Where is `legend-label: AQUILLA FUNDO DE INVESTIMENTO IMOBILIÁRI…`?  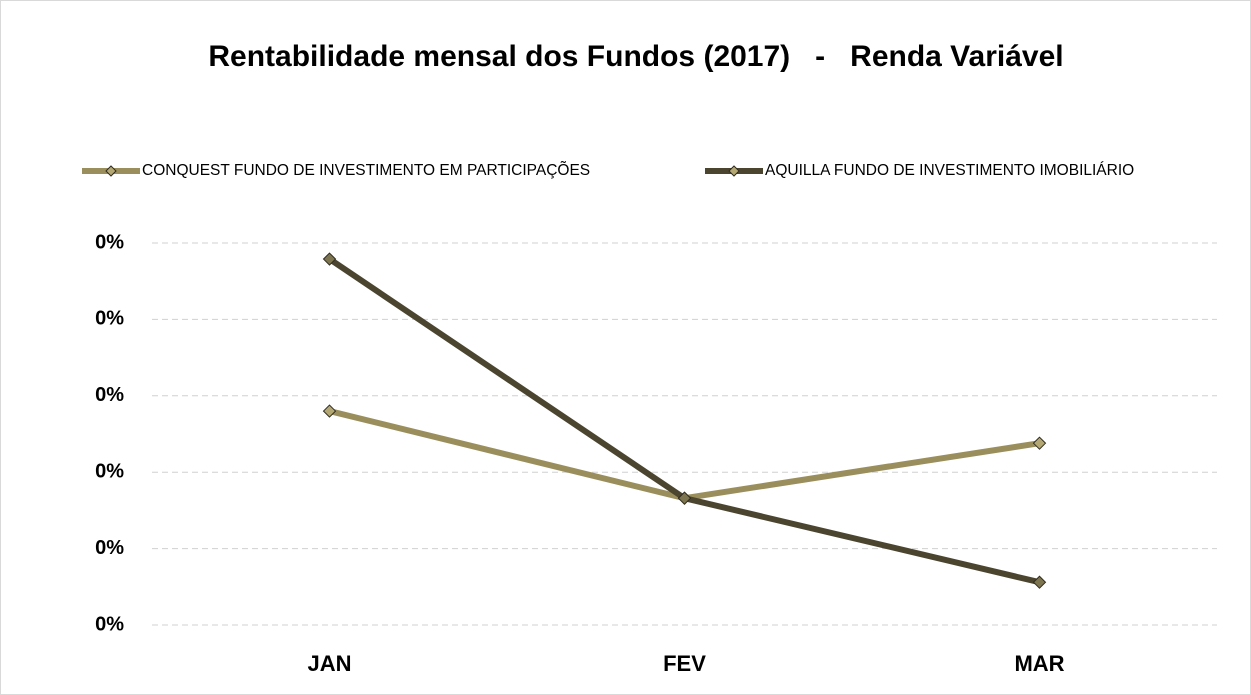
legend-label: AQUILLA FUNDO DE INVESTIMENTO IMOBILIÁRI… is located at coordinates (949, 170).